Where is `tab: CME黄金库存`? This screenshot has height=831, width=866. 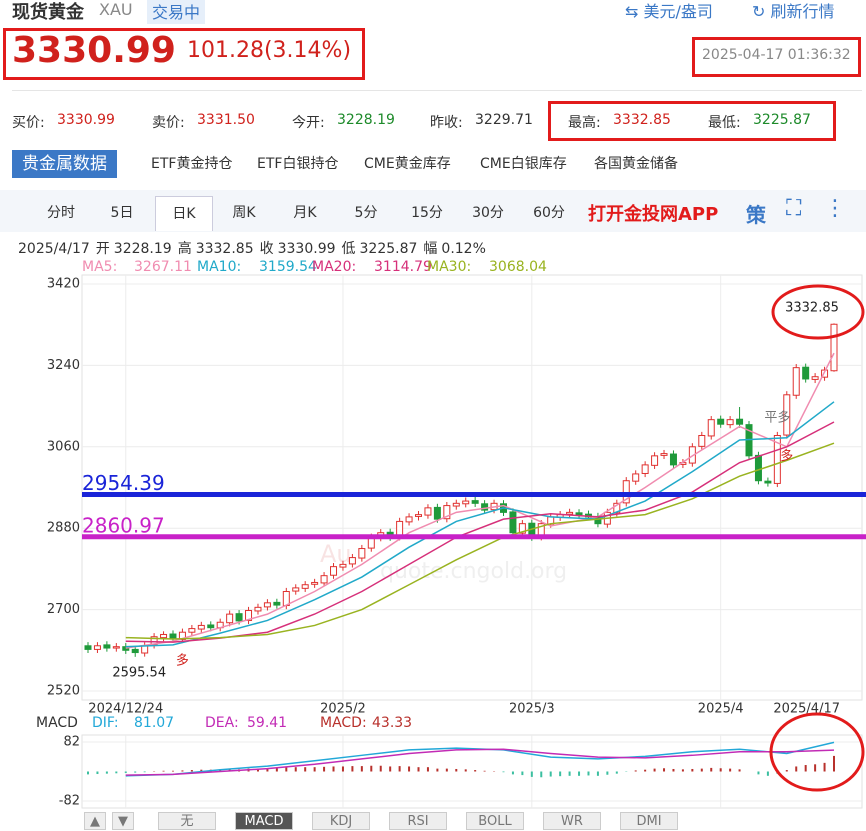
tab: CME黄金库存 is located at coordinates (407, 164).